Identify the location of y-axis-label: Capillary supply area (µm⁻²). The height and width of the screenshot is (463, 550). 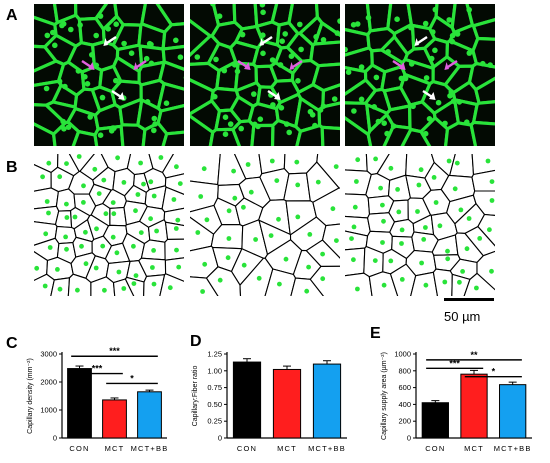
(384, 396).